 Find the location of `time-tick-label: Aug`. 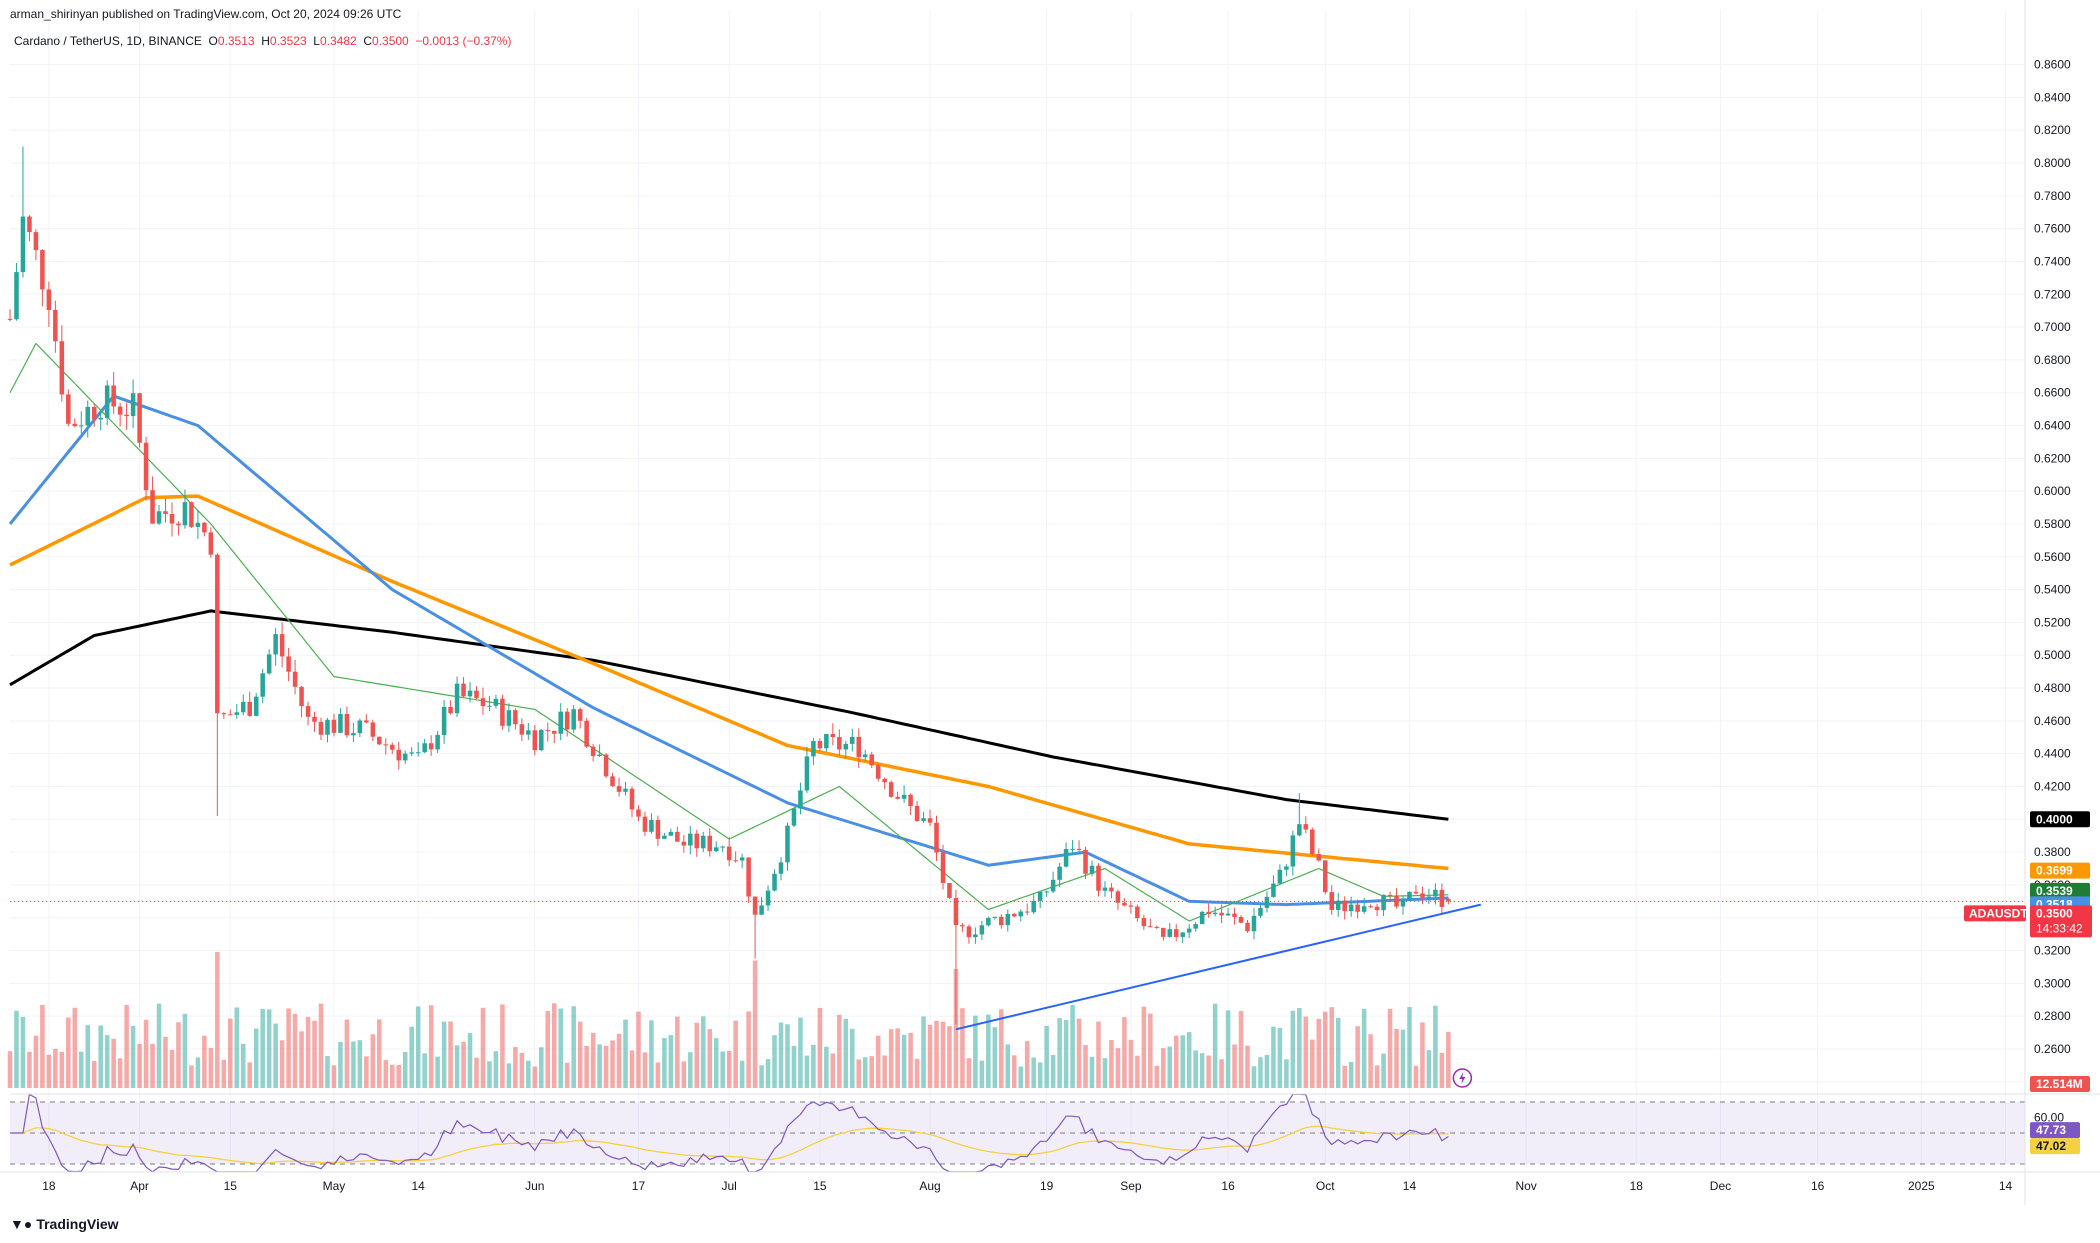

time-tick-label: Aug is located at coordinates (929, 1186).